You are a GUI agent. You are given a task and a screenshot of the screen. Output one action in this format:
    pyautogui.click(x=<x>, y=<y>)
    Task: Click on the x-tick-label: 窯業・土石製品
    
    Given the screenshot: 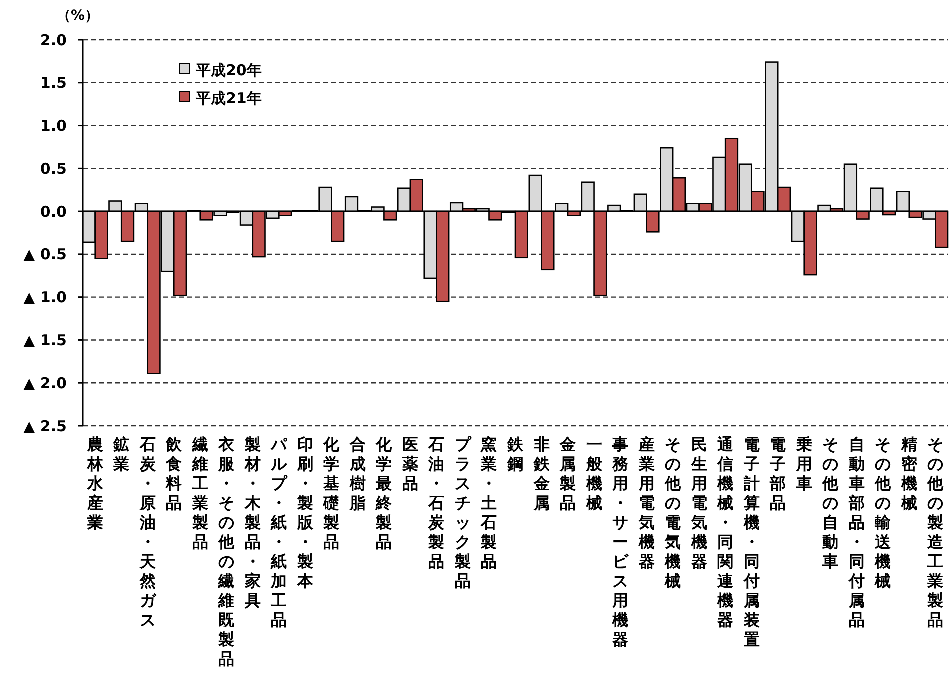 What is the action you would take?
    pyautogui.click(x=489, y=503)
    